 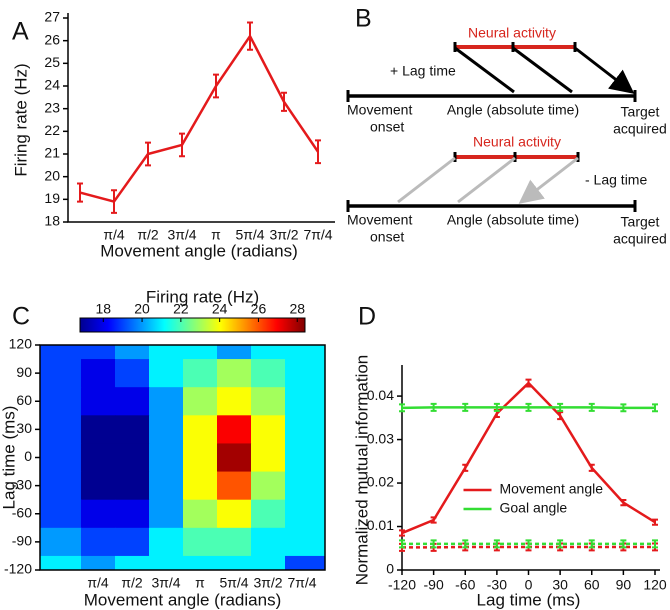 I want to click on y-axis-title: Normalized mutual information, so click(x=361, y=470).